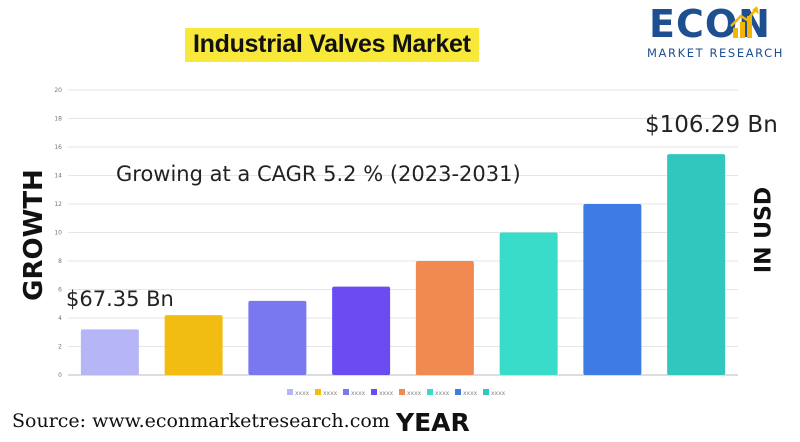  I want to click on logo-growth-icon, so click(744, 22).